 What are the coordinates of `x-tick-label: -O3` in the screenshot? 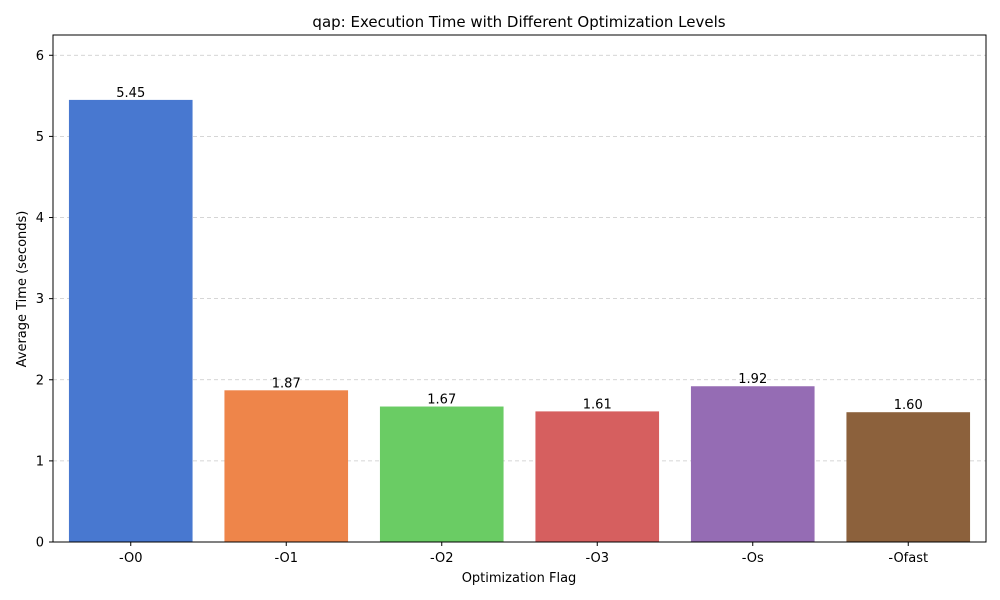 It's located at (597, 558).